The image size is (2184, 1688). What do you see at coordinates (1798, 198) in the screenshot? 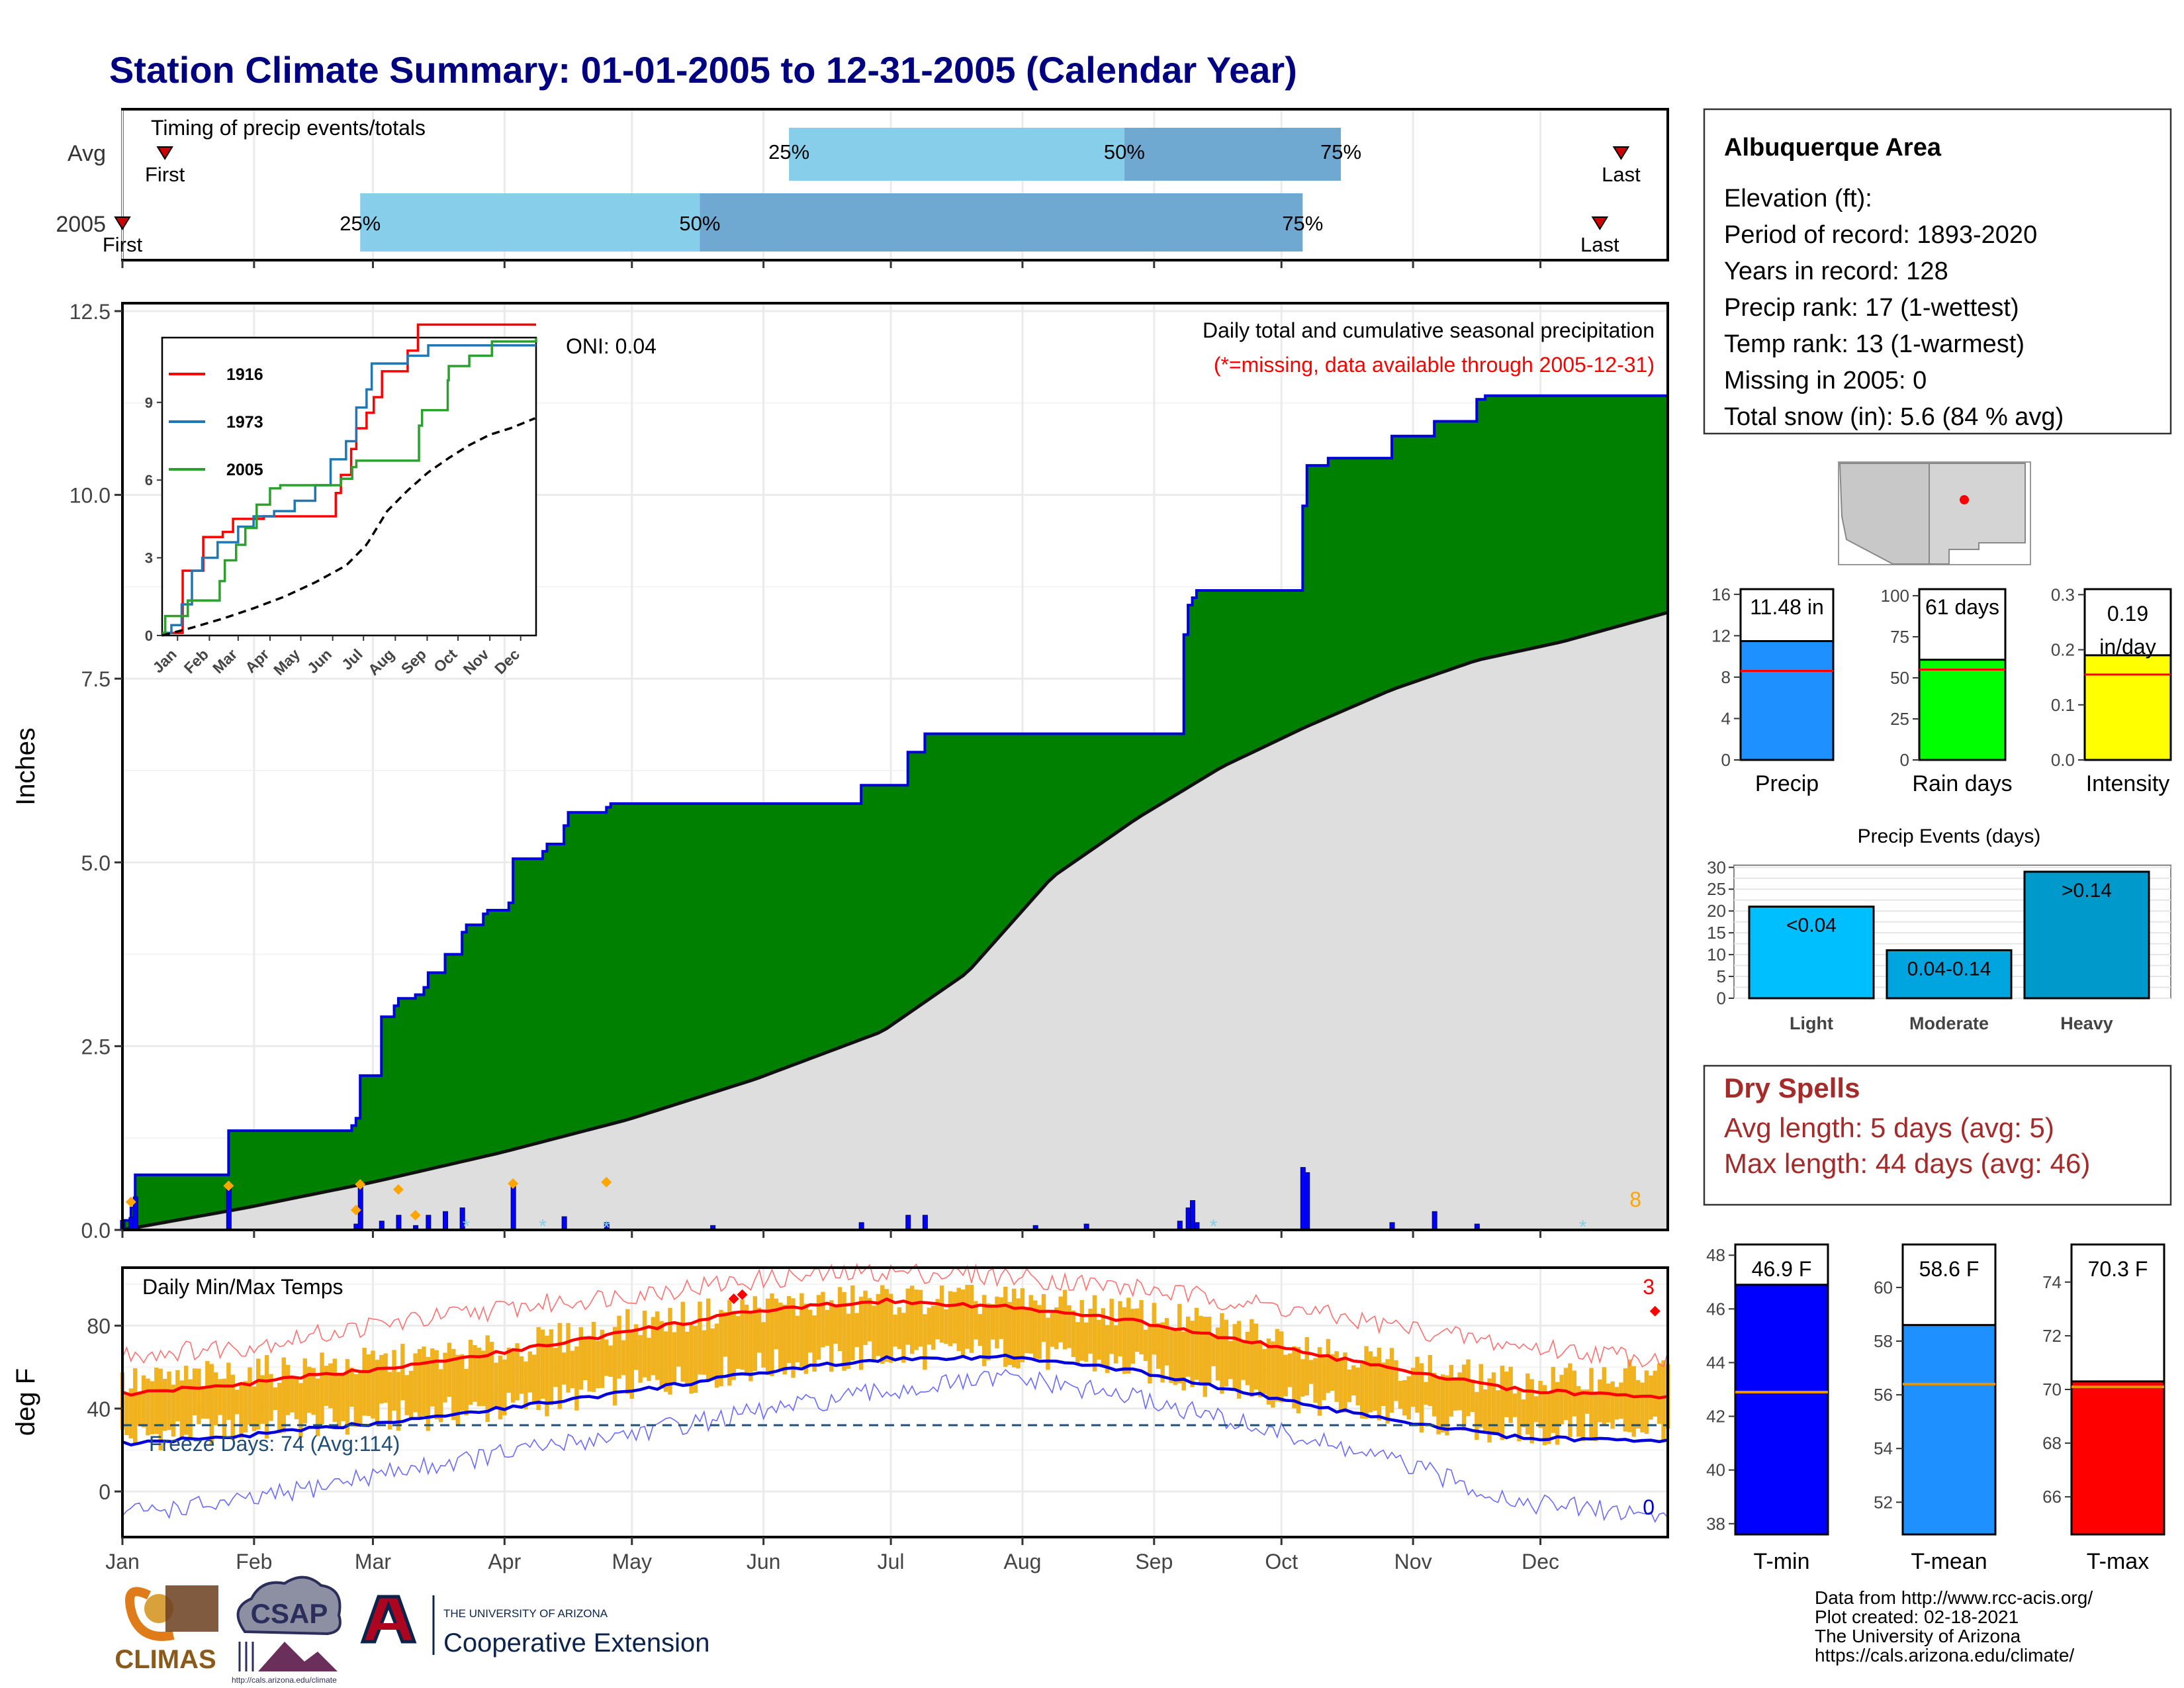
I see `station-line-elevation: Elevation (ft):` at bounding box center [1798, 198].